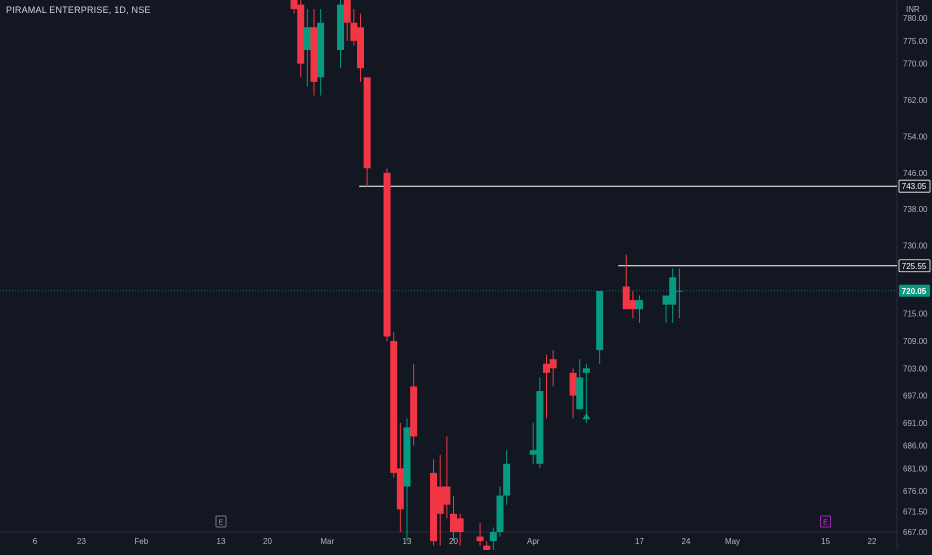  I want to click on y-tick-label: 681.00, so click(915, 468).